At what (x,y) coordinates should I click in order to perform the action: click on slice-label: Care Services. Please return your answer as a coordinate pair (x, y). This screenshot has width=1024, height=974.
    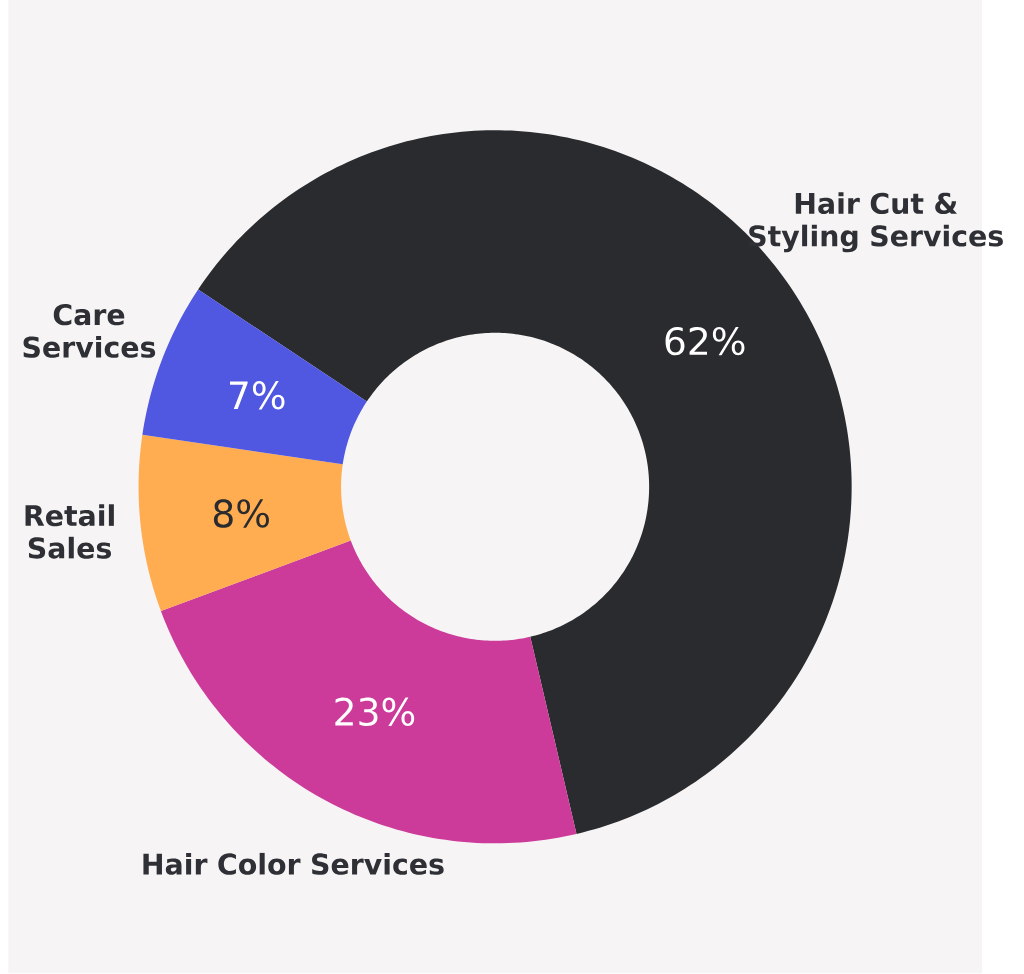
    Looking at the image, I should click on (89, 331).